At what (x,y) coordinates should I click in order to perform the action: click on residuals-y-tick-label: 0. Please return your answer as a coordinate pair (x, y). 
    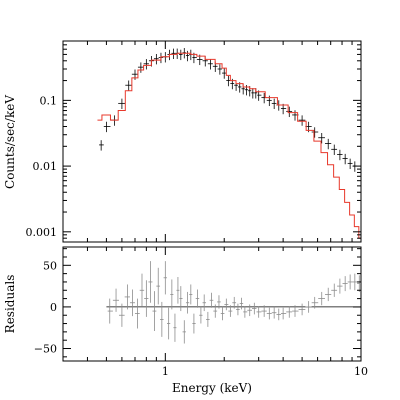
    Looking at the image, I should click on (53, 307).